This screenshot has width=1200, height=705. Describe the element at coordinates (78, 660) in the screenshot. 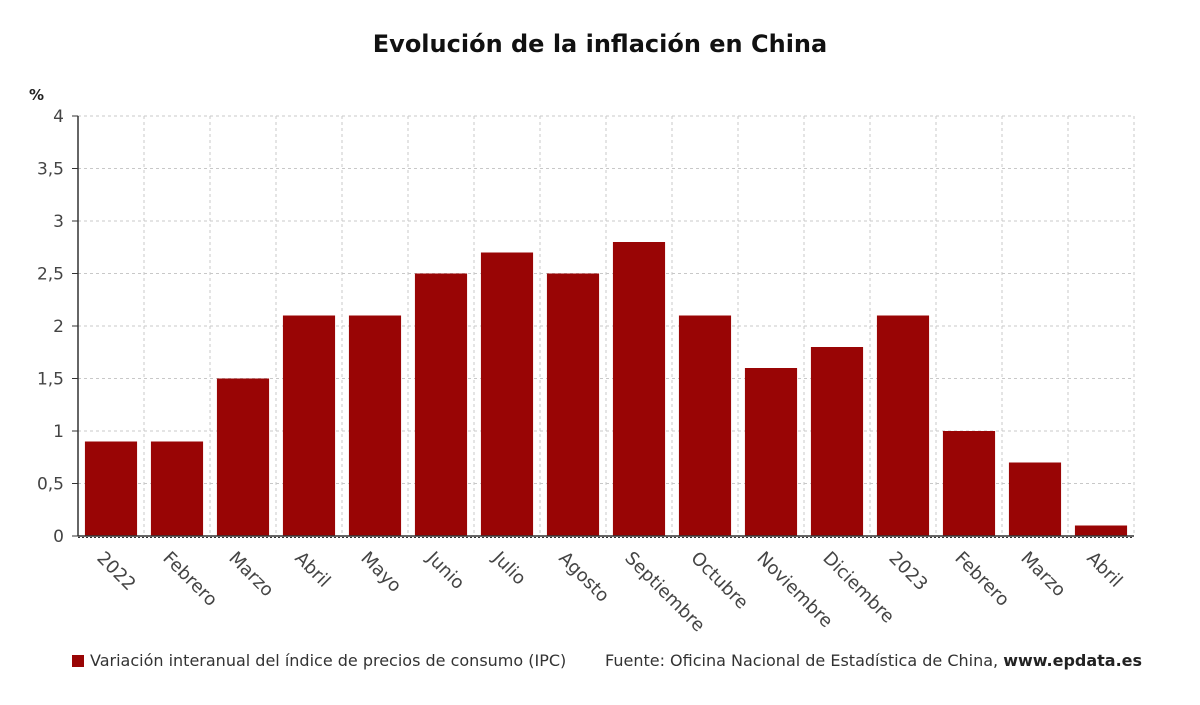

I see `legend-swatch` at that location.